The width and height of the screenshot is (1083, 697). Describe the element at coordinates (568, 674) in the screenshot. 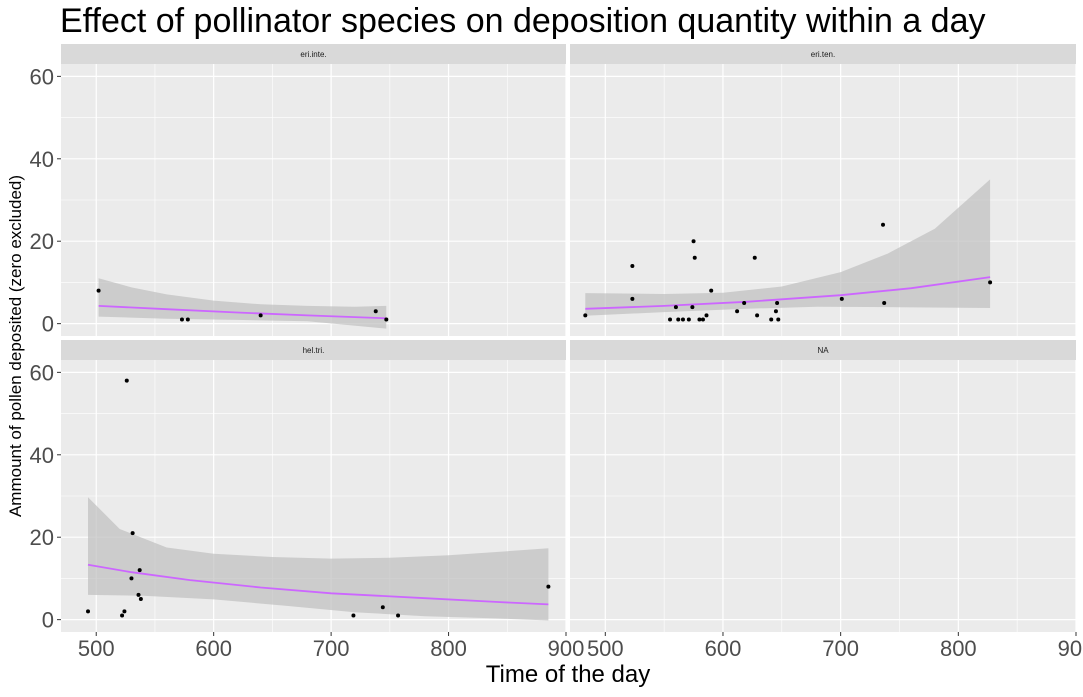

I see `x-axis-label: Time of the day` at that location.